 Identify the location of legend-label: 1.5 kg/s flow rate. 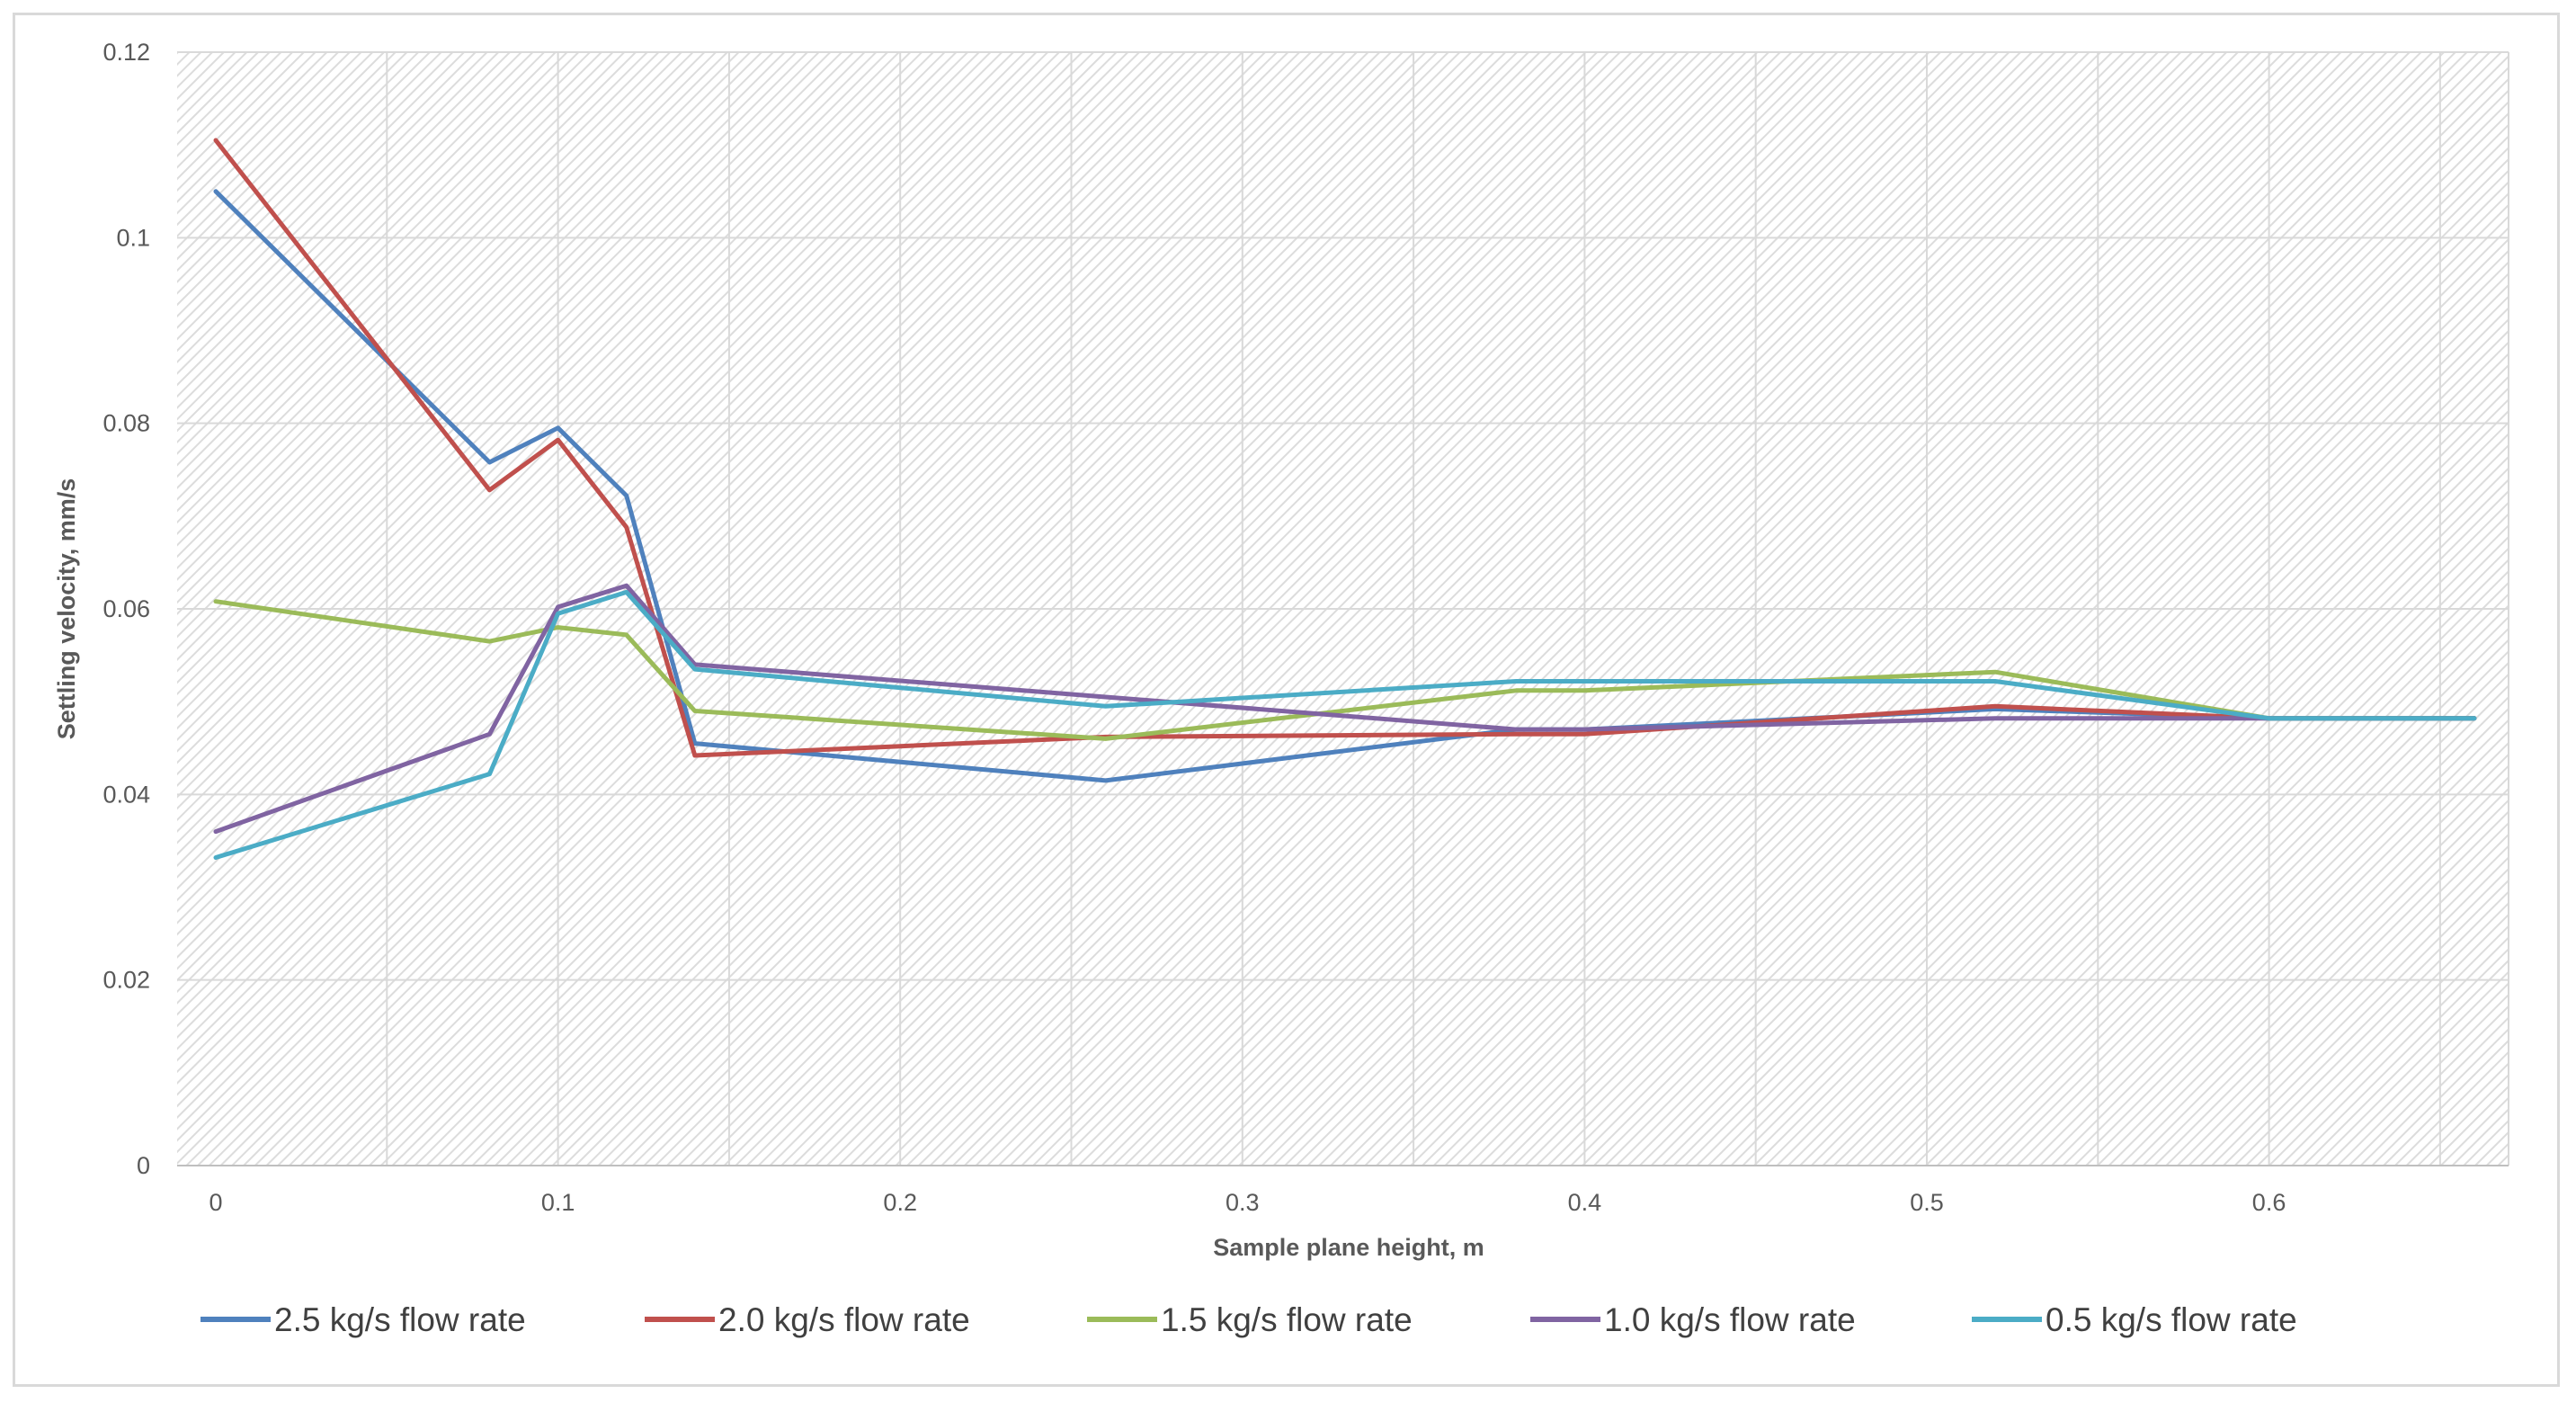
(1287, 1320).